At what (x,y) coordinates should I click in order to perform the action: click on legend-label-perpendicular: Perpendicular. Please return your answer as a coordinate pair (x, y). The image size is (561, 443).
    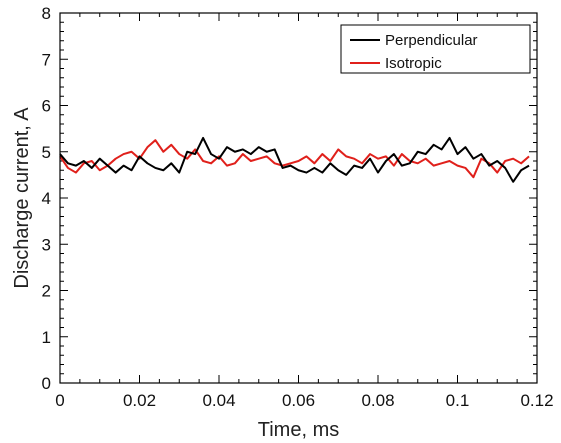
    Looking at the image, I should click on (431, 40).